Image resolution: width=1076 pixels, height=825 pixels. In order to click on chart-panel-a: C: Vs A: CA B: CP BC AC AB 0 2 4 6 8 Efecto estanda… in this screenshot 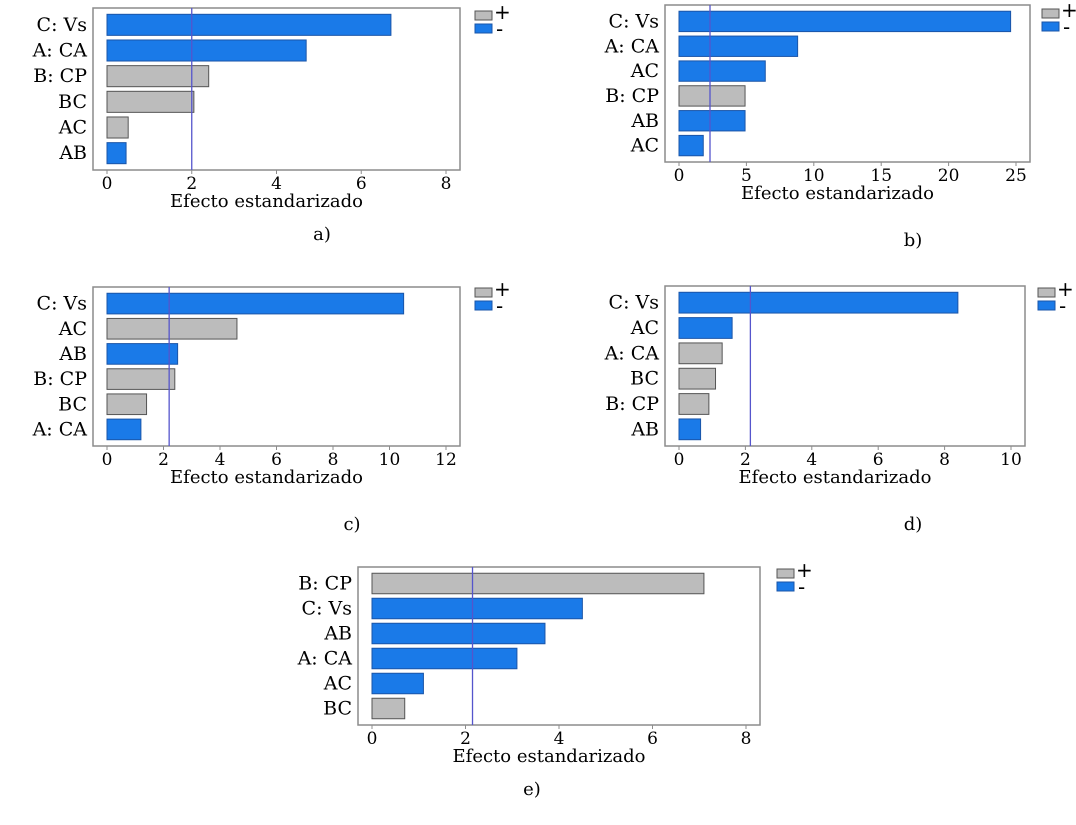, I will do `click(271, 122)`.